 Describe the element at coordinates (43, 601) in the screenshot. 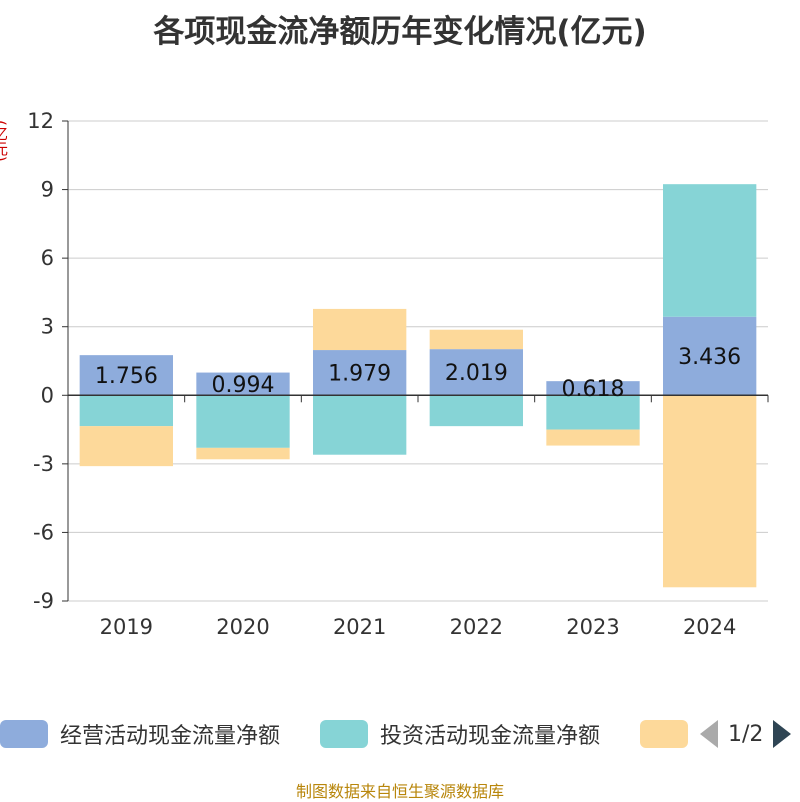

I see `y-tick-label: -9` at that location.